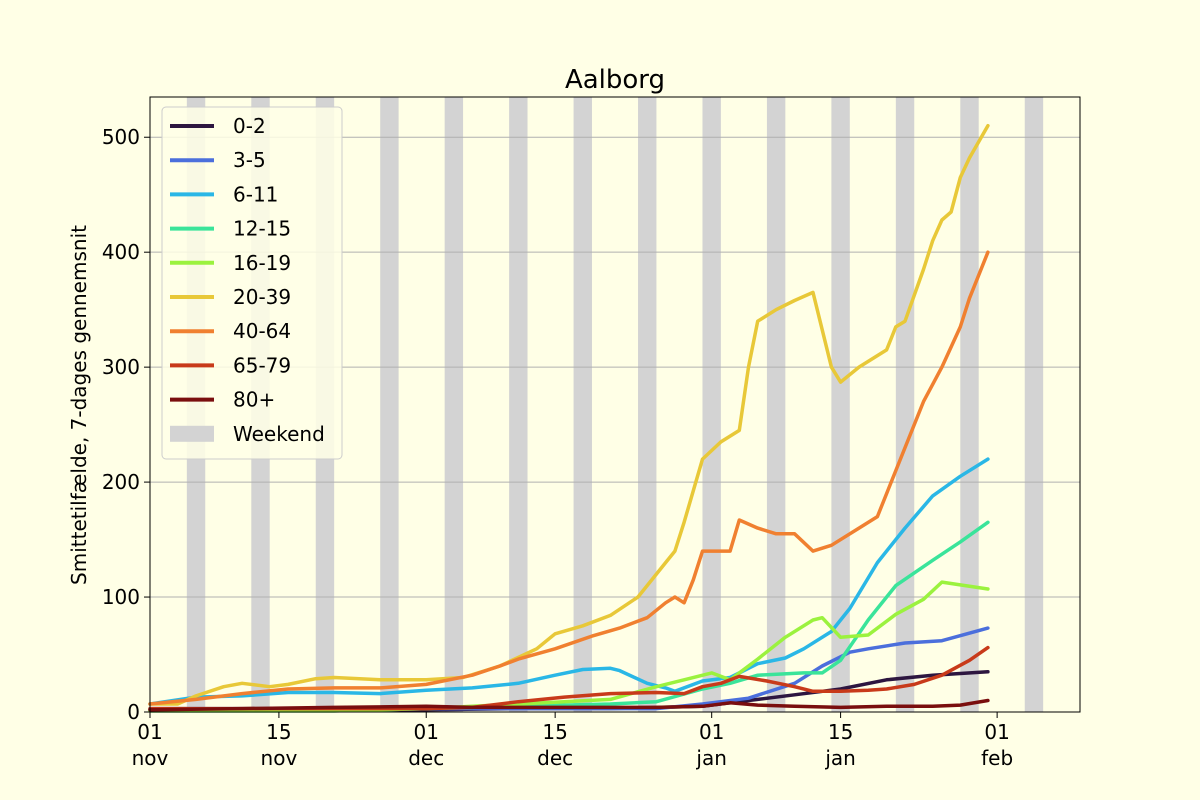 This screenshot has width=1200, height=800. I want to click on chart-title: Aalborg, so click(615, 80).